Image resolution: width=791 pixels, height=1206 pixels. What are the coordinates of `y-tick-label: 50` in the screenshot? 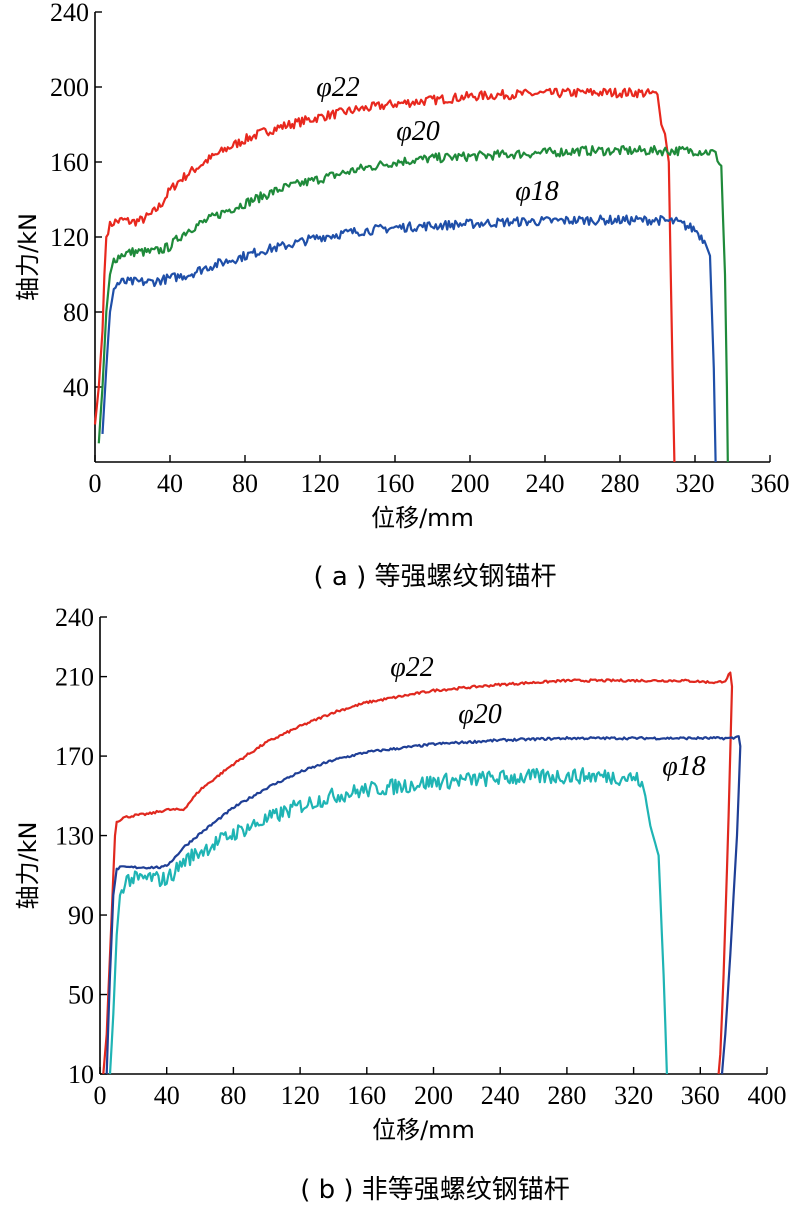 It's located at (81, 995).